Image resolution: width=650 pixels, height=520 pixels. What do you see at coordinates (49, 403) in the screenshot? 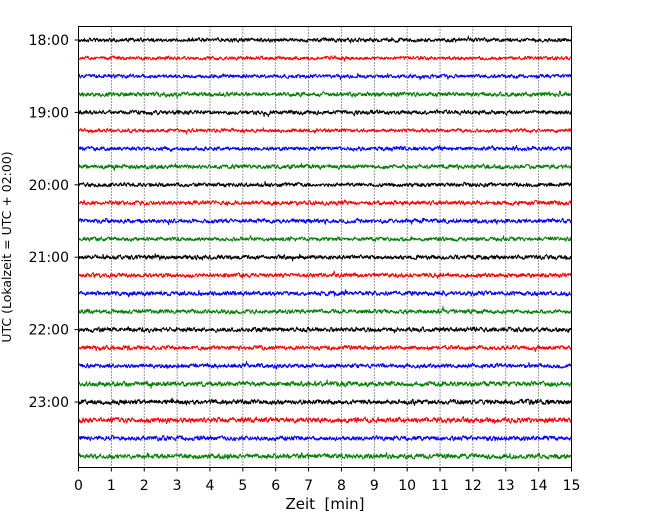
I see `y-tick-label: 23:00` at bounding box center [49, 403].